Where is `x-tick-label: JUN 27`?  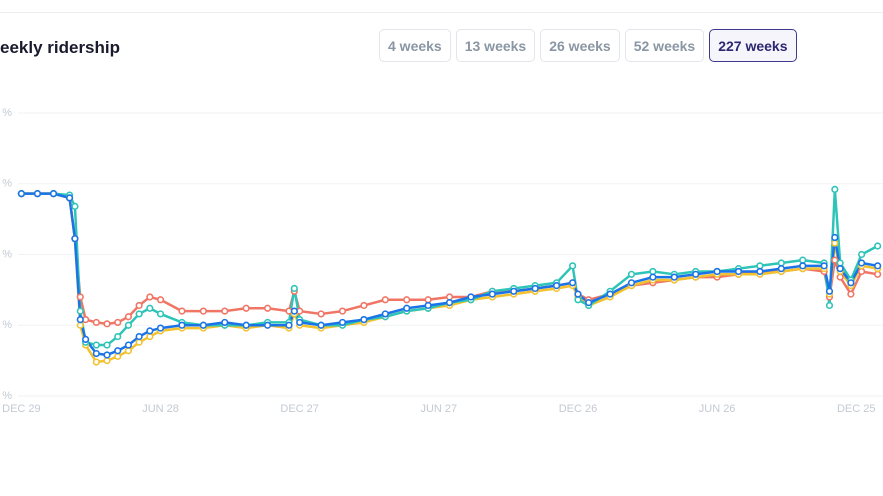 x-tick-label: JUN 27 is located at coordinates (438, 409).